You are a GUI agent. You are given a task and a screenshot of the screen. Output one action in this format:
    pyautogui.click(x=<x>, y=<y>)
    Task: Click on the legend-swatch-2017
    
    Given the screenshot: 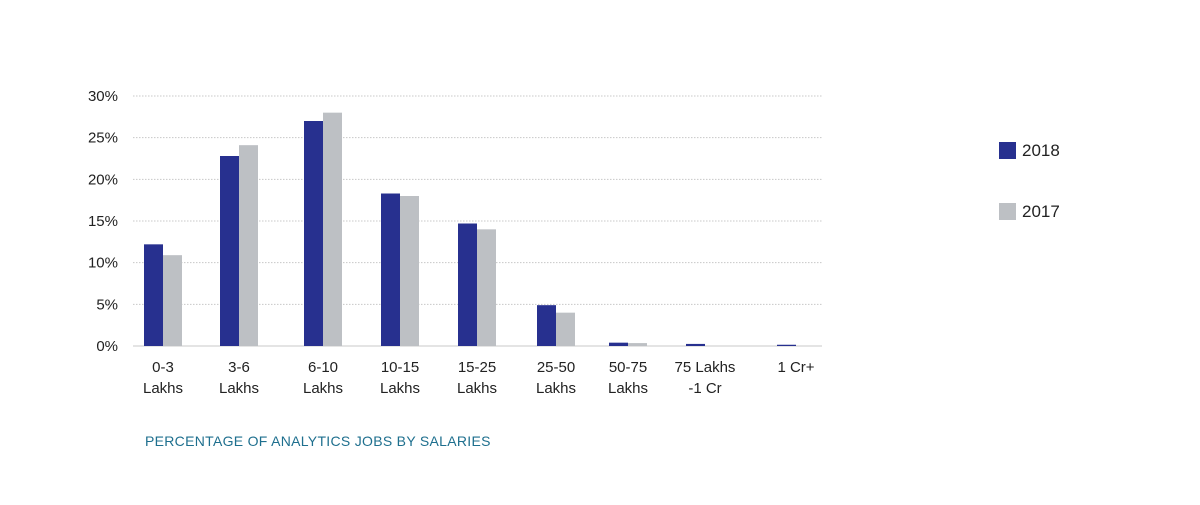 What is the action you would take?
    pyautogui.click(x=1007, y=211)
    